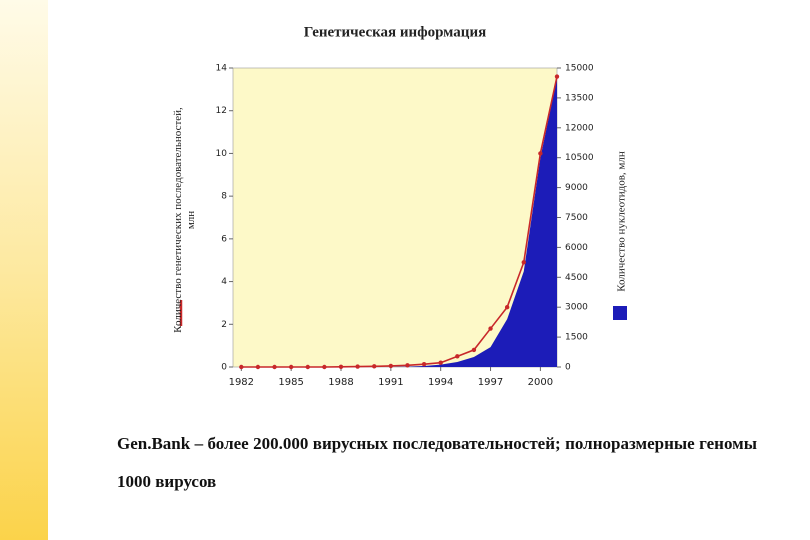 The width and height of the screenshot is (810, 540). Describe the element at coordinates (224, 282) in the screenshot. I see `y-tick-label: 4` at that location.